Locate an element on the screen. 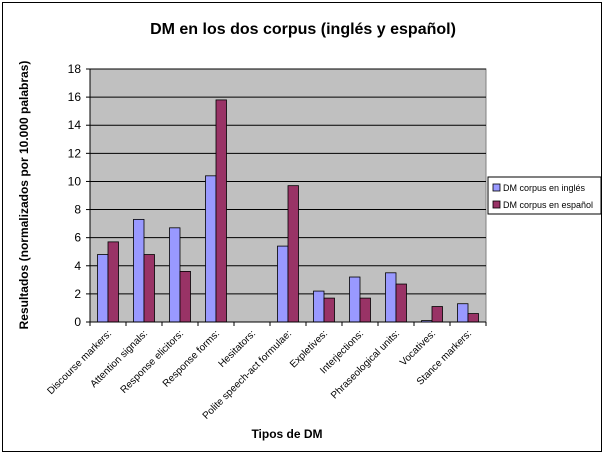 The image size is (606, 456). y-tick-label: 16 is located at coordinates (75, 97).